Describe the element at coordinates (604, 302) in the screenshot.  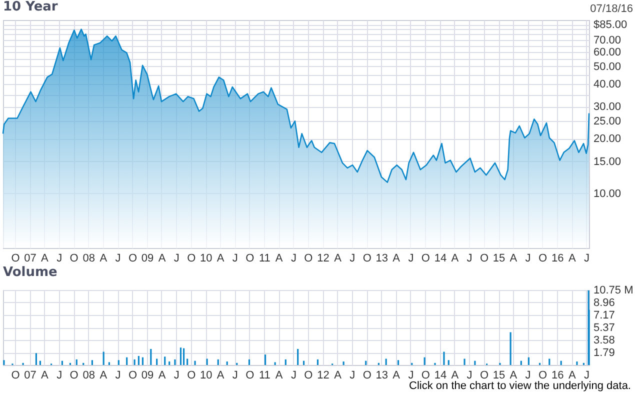
I see `y-tick-label: 8.96` at that location.